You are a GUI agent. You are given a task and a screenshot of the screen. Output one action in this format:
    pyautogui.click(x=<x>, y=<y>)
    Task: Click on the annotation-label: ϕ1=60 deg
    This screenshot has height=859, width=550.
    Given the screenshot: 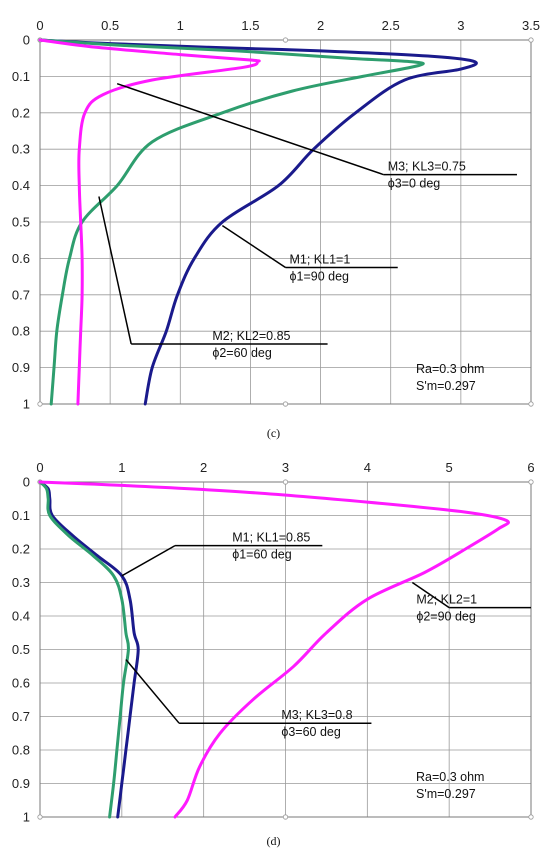 What is the action you would take?
    pyautogui.click(x=262, y=555)
    